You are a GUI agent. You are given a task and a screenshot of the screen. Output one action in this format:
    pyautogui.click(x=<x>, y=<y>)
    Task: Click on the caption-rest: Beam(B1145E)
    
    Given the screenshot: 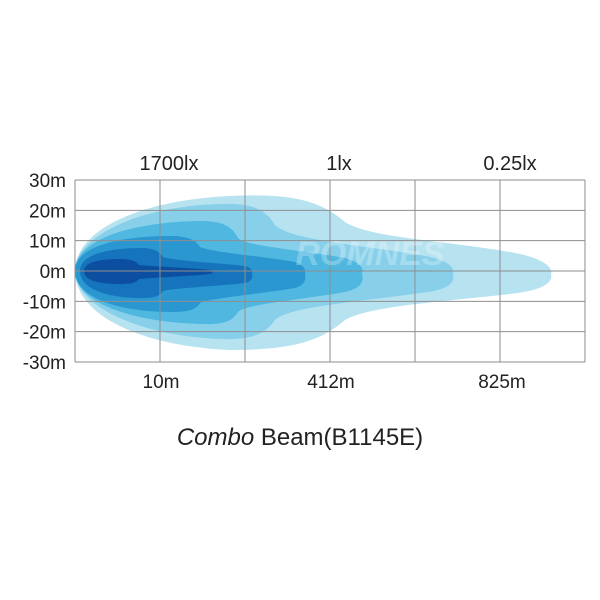 What is the action you would take?
    pyautogui.click(x=339, y=437)
    